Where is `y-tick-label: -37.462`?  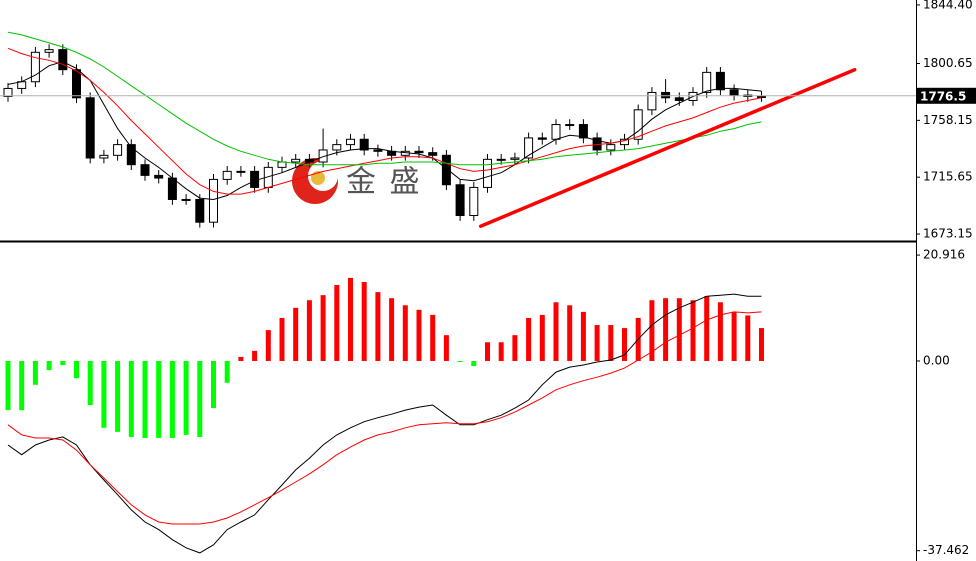
y-tick-label: -37.462 is located at coordinates (946, 550).